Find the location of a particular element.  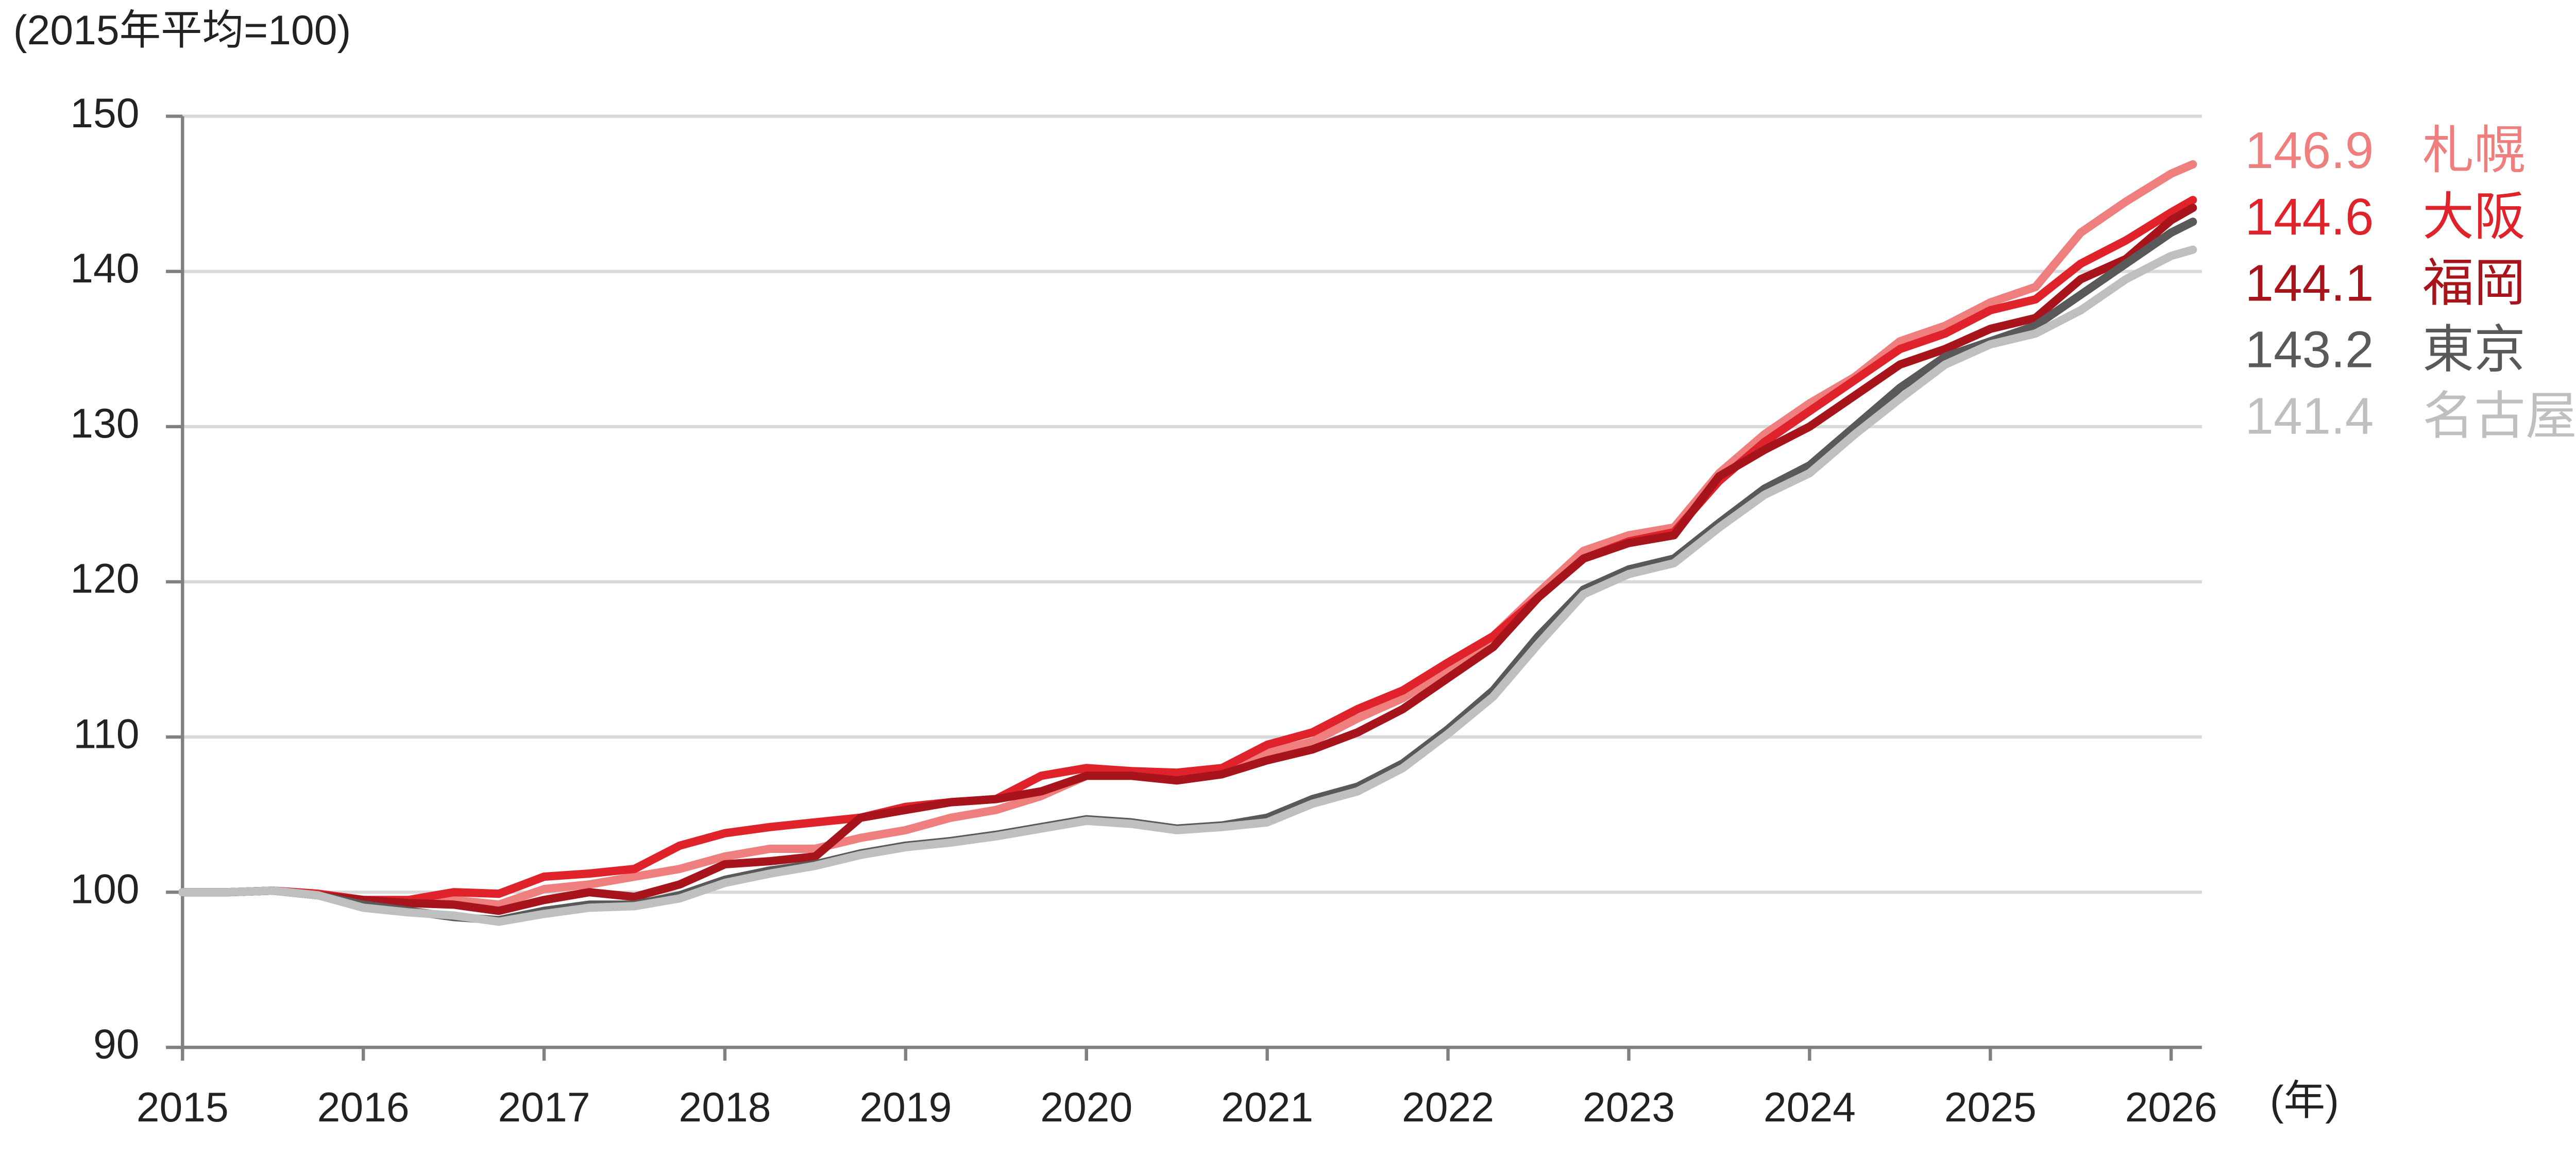

x-tick-label: 2017 is located at coordinates (544, 1108).